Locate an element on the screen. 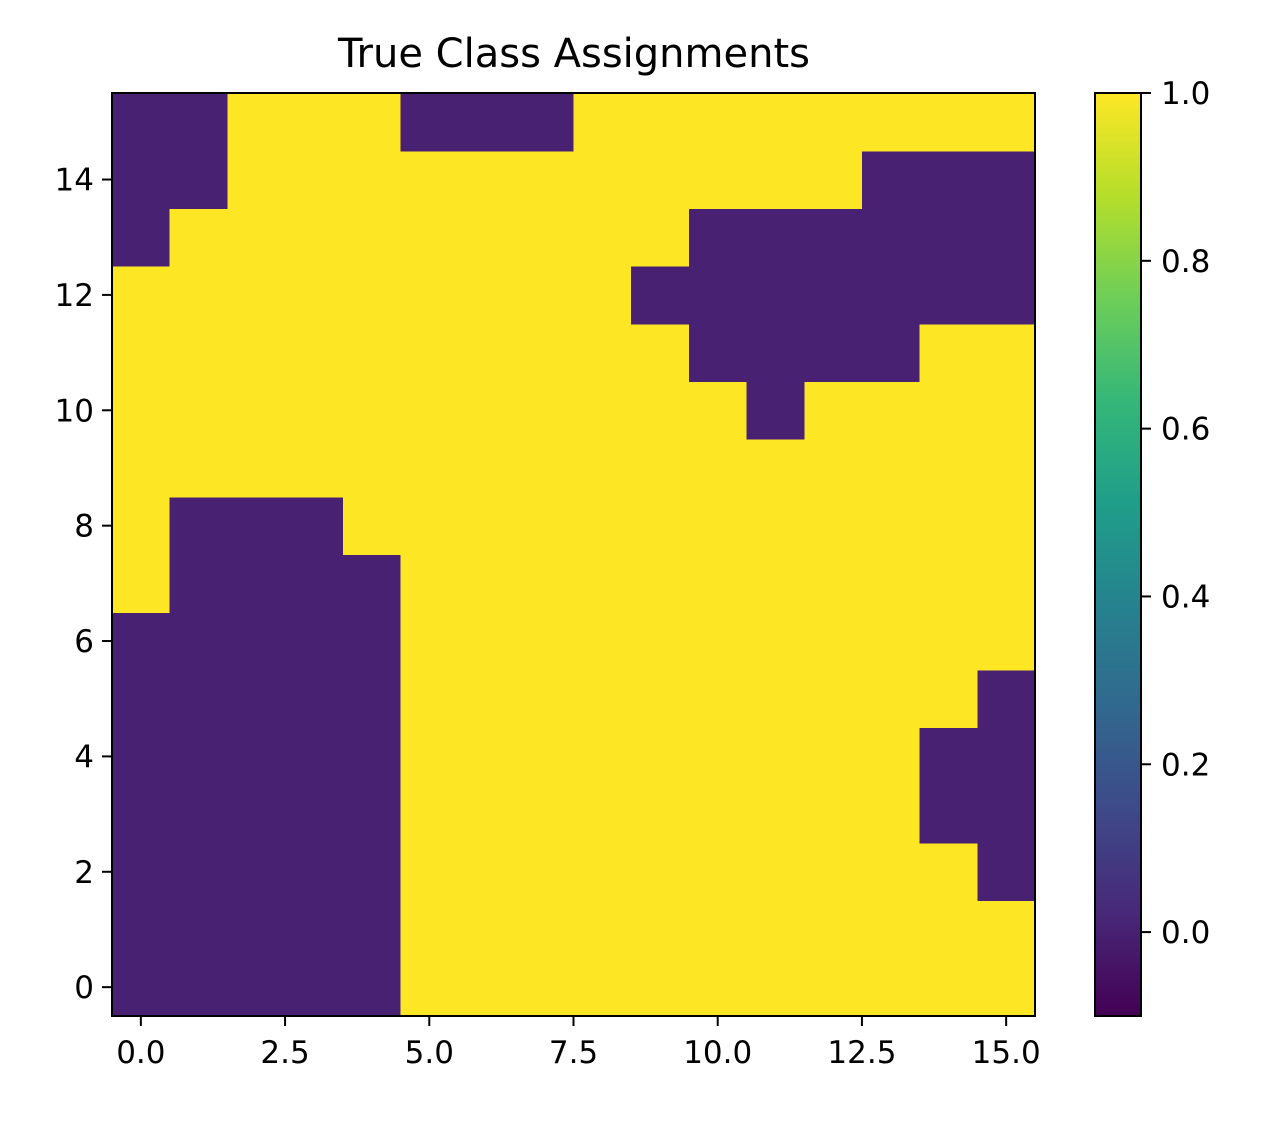 Image resolution: width=1265 pixels, height=1121 pixels. colorbar-frame is located at coordinates (1118, 554).